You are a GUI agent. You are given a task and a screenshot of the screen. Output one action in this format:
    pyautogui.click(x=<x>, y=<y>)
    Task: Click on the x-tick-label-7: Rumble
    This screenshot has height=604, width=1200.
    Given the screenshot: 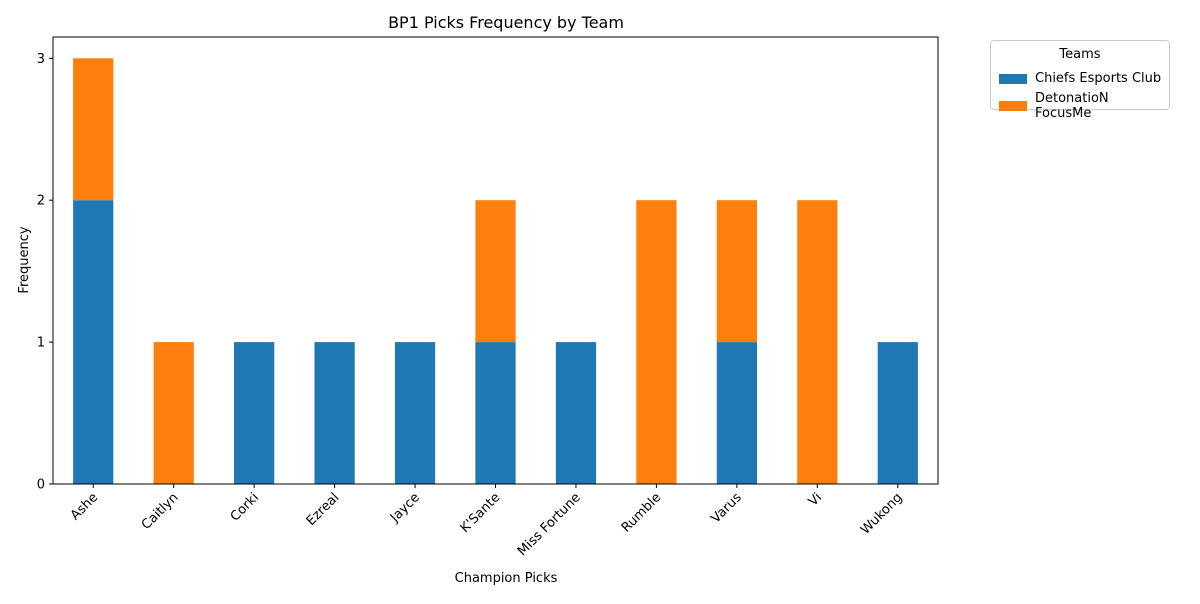 What is the action you would take?
    pyautogui.click(x=641, y=512)
    